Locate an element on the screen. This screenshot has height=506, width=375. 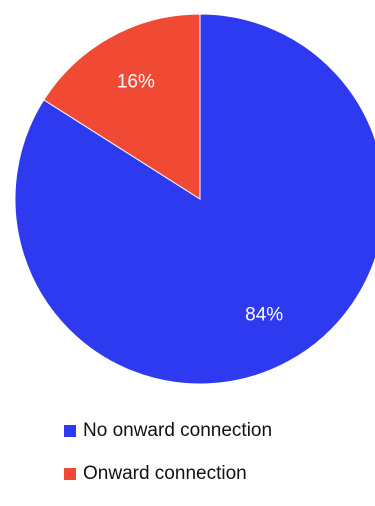
legend-item-onward-connection: Onward connection is located at coordinates (168, 474).